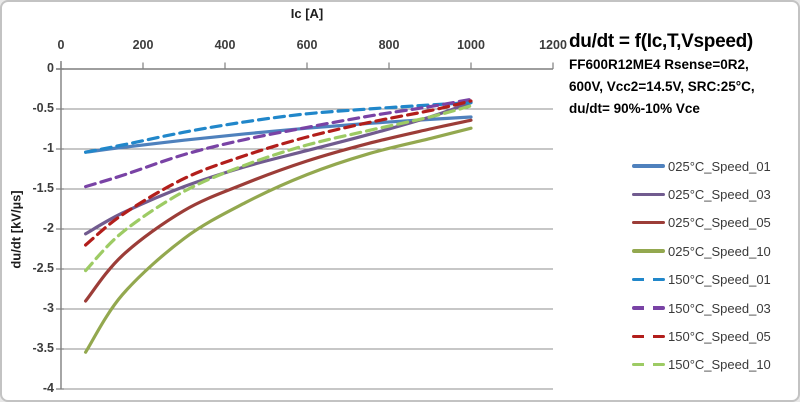 This screenshot has width=800, height=402. What do you see at coordinates (43, 188) in the screenshot?
I see `y-tick-label: -1.5` at bounding box center [43, 188].